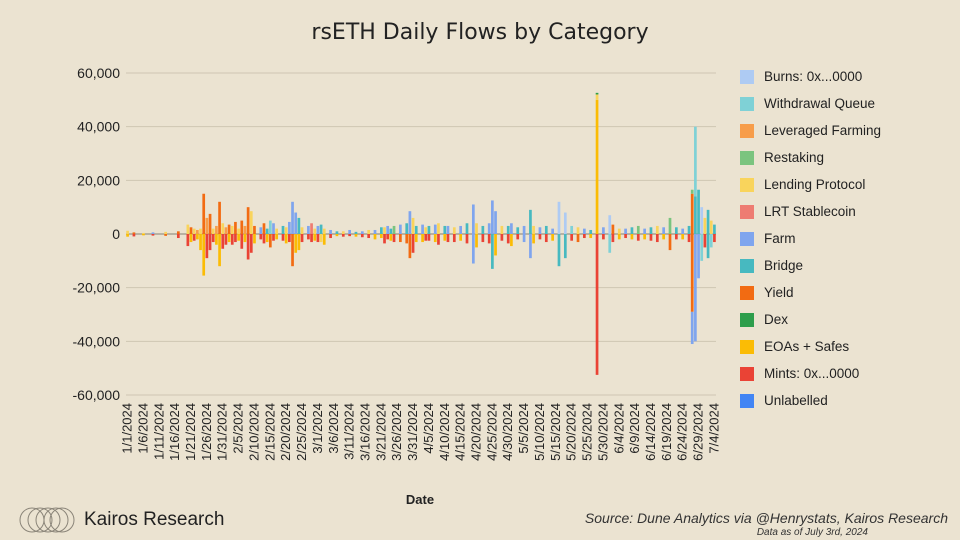  What do you see at coordinates (810, 211) in the screenshot?
I see `legend-label: LRT Stablecoin` at bounding box center [810, 211].